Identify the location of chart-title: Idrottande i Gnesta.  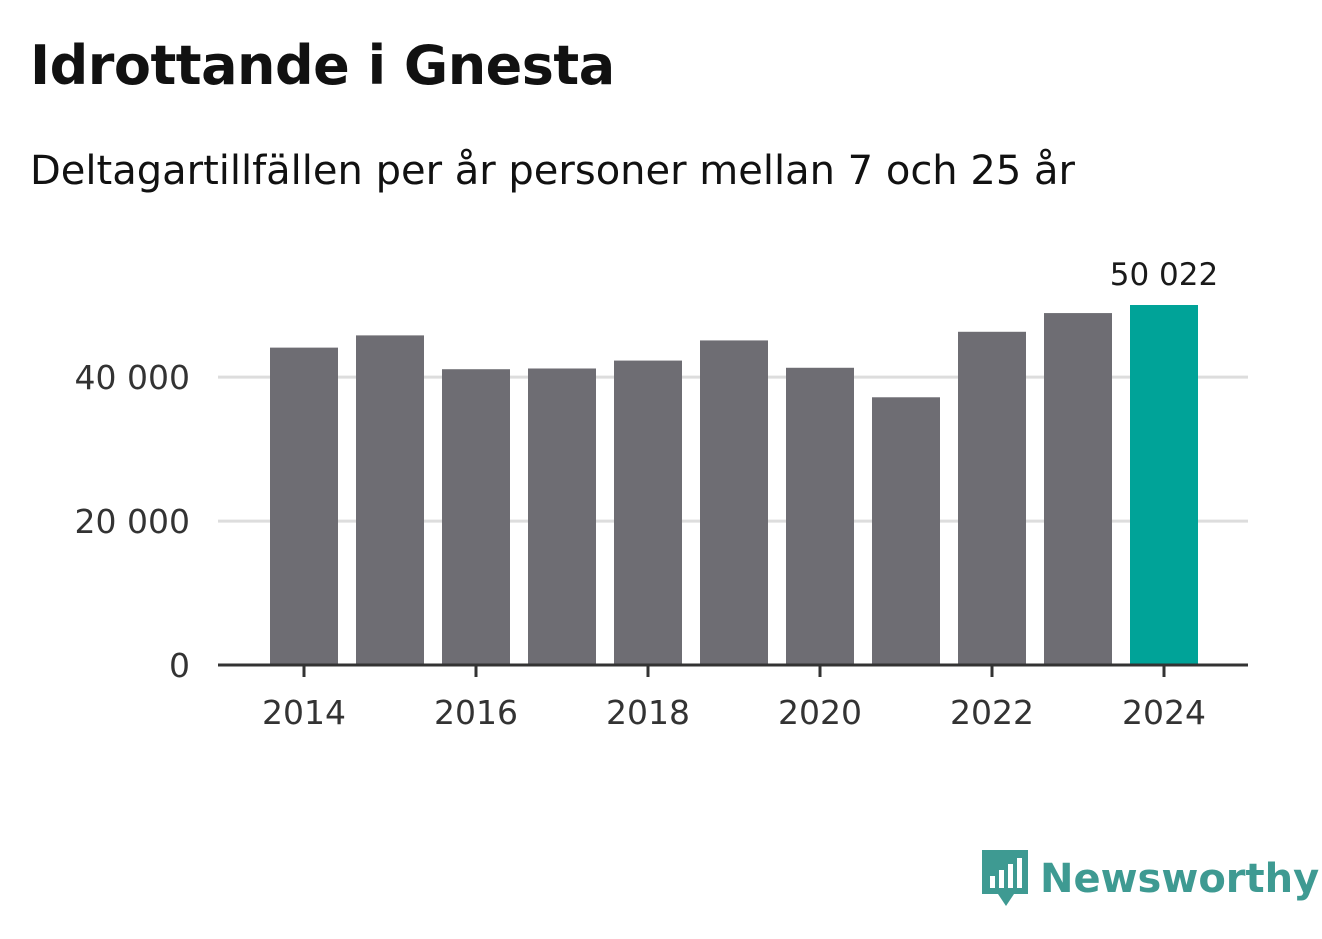
(322, 65).